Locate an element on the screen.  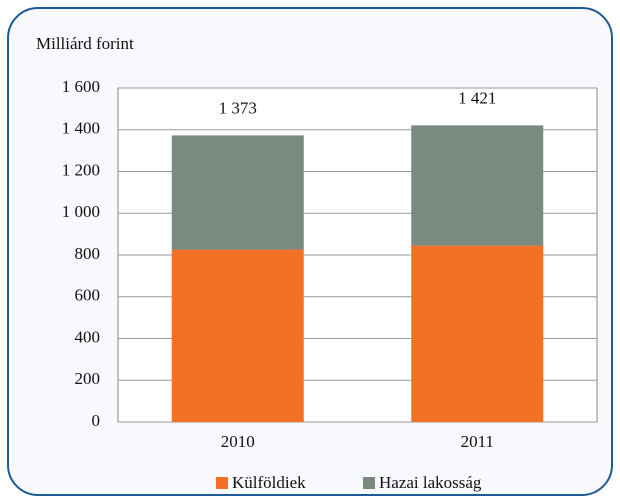
y-tick-label: 800 is located at coordinates (88, 253).